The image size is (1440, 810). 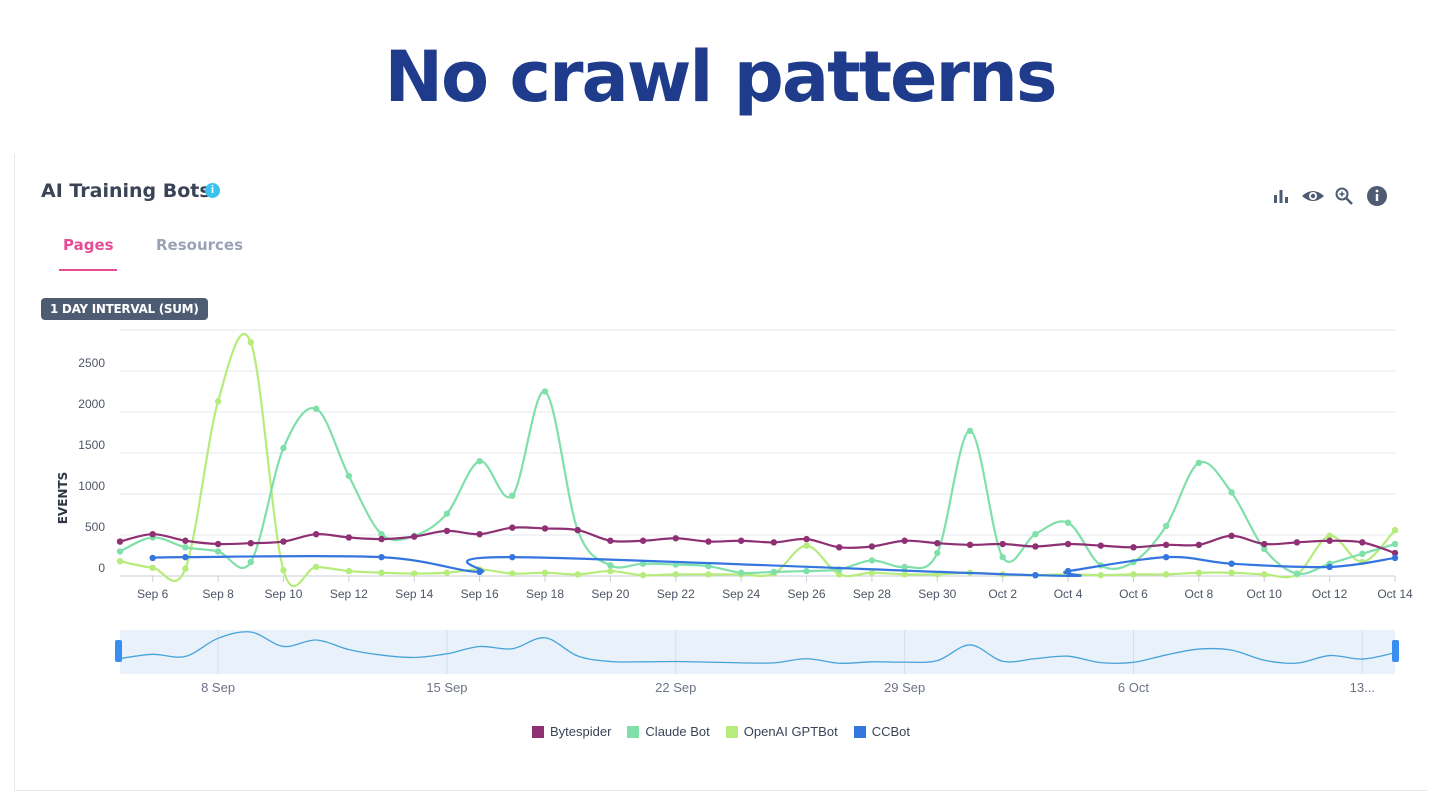 What do you see at coordinates (1281, 196) in the screenshot?
I see `bar-chart-icon` at bounding box center [1281, 196].